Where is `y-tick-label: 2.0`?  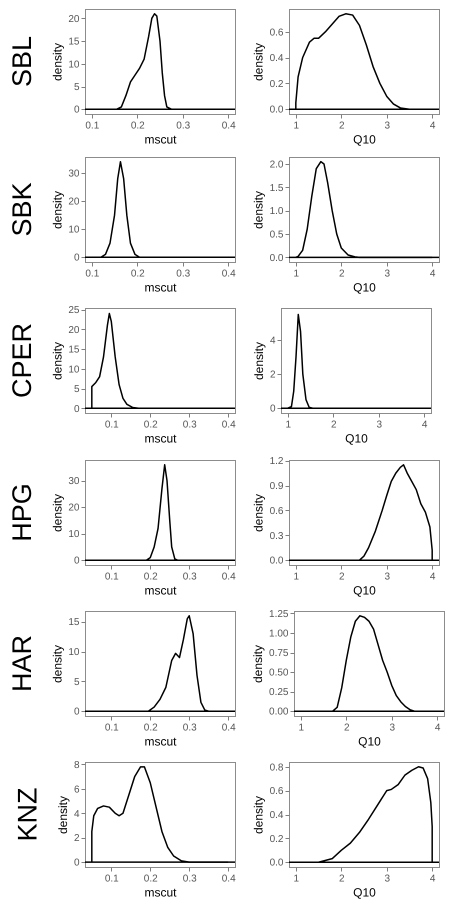 y-tick-label: 2.0 is located at coordinates (277, 165).